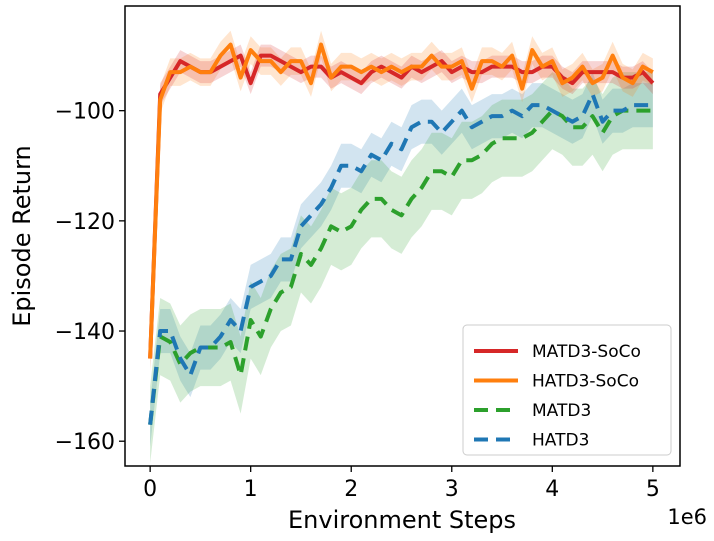 Image resolution: width=714 pixels, height=541 pixels. I want to click on y-tick-label: −160, so click(85, 442).